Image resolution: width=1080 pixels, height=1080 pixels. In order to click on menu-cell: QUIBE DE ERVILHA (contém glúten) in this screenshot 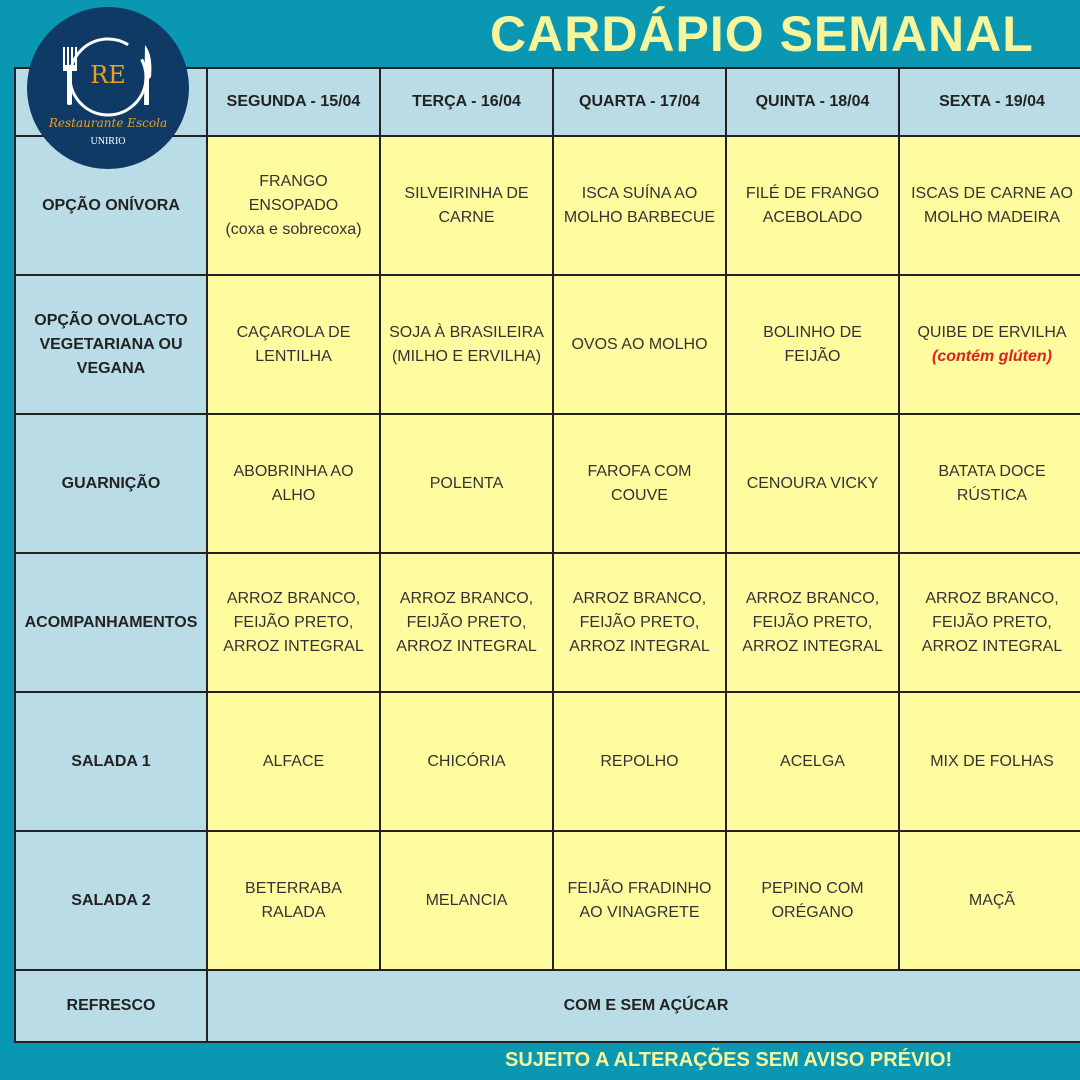, I will do `click(989, 344)`.